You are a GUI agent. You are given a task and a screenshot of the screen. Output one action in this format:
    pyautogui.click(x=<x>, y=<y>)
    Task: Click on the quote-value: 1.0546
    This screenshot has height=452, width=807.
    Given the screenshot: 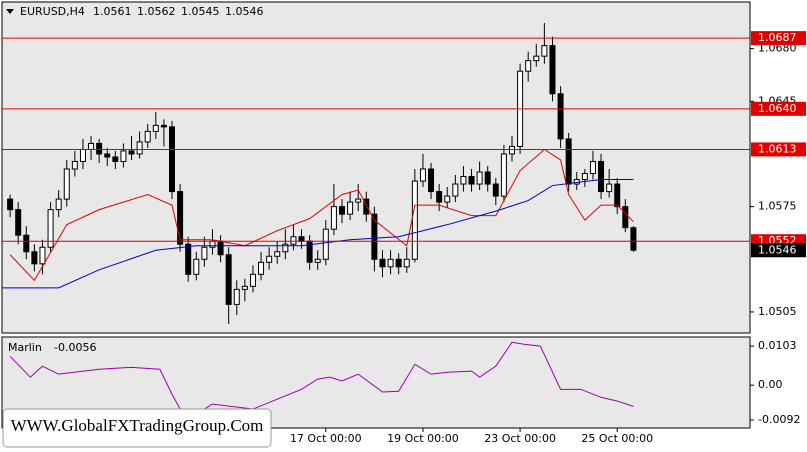 What is the action you would take?
    pyautogui.click(x=244, y=11)
    